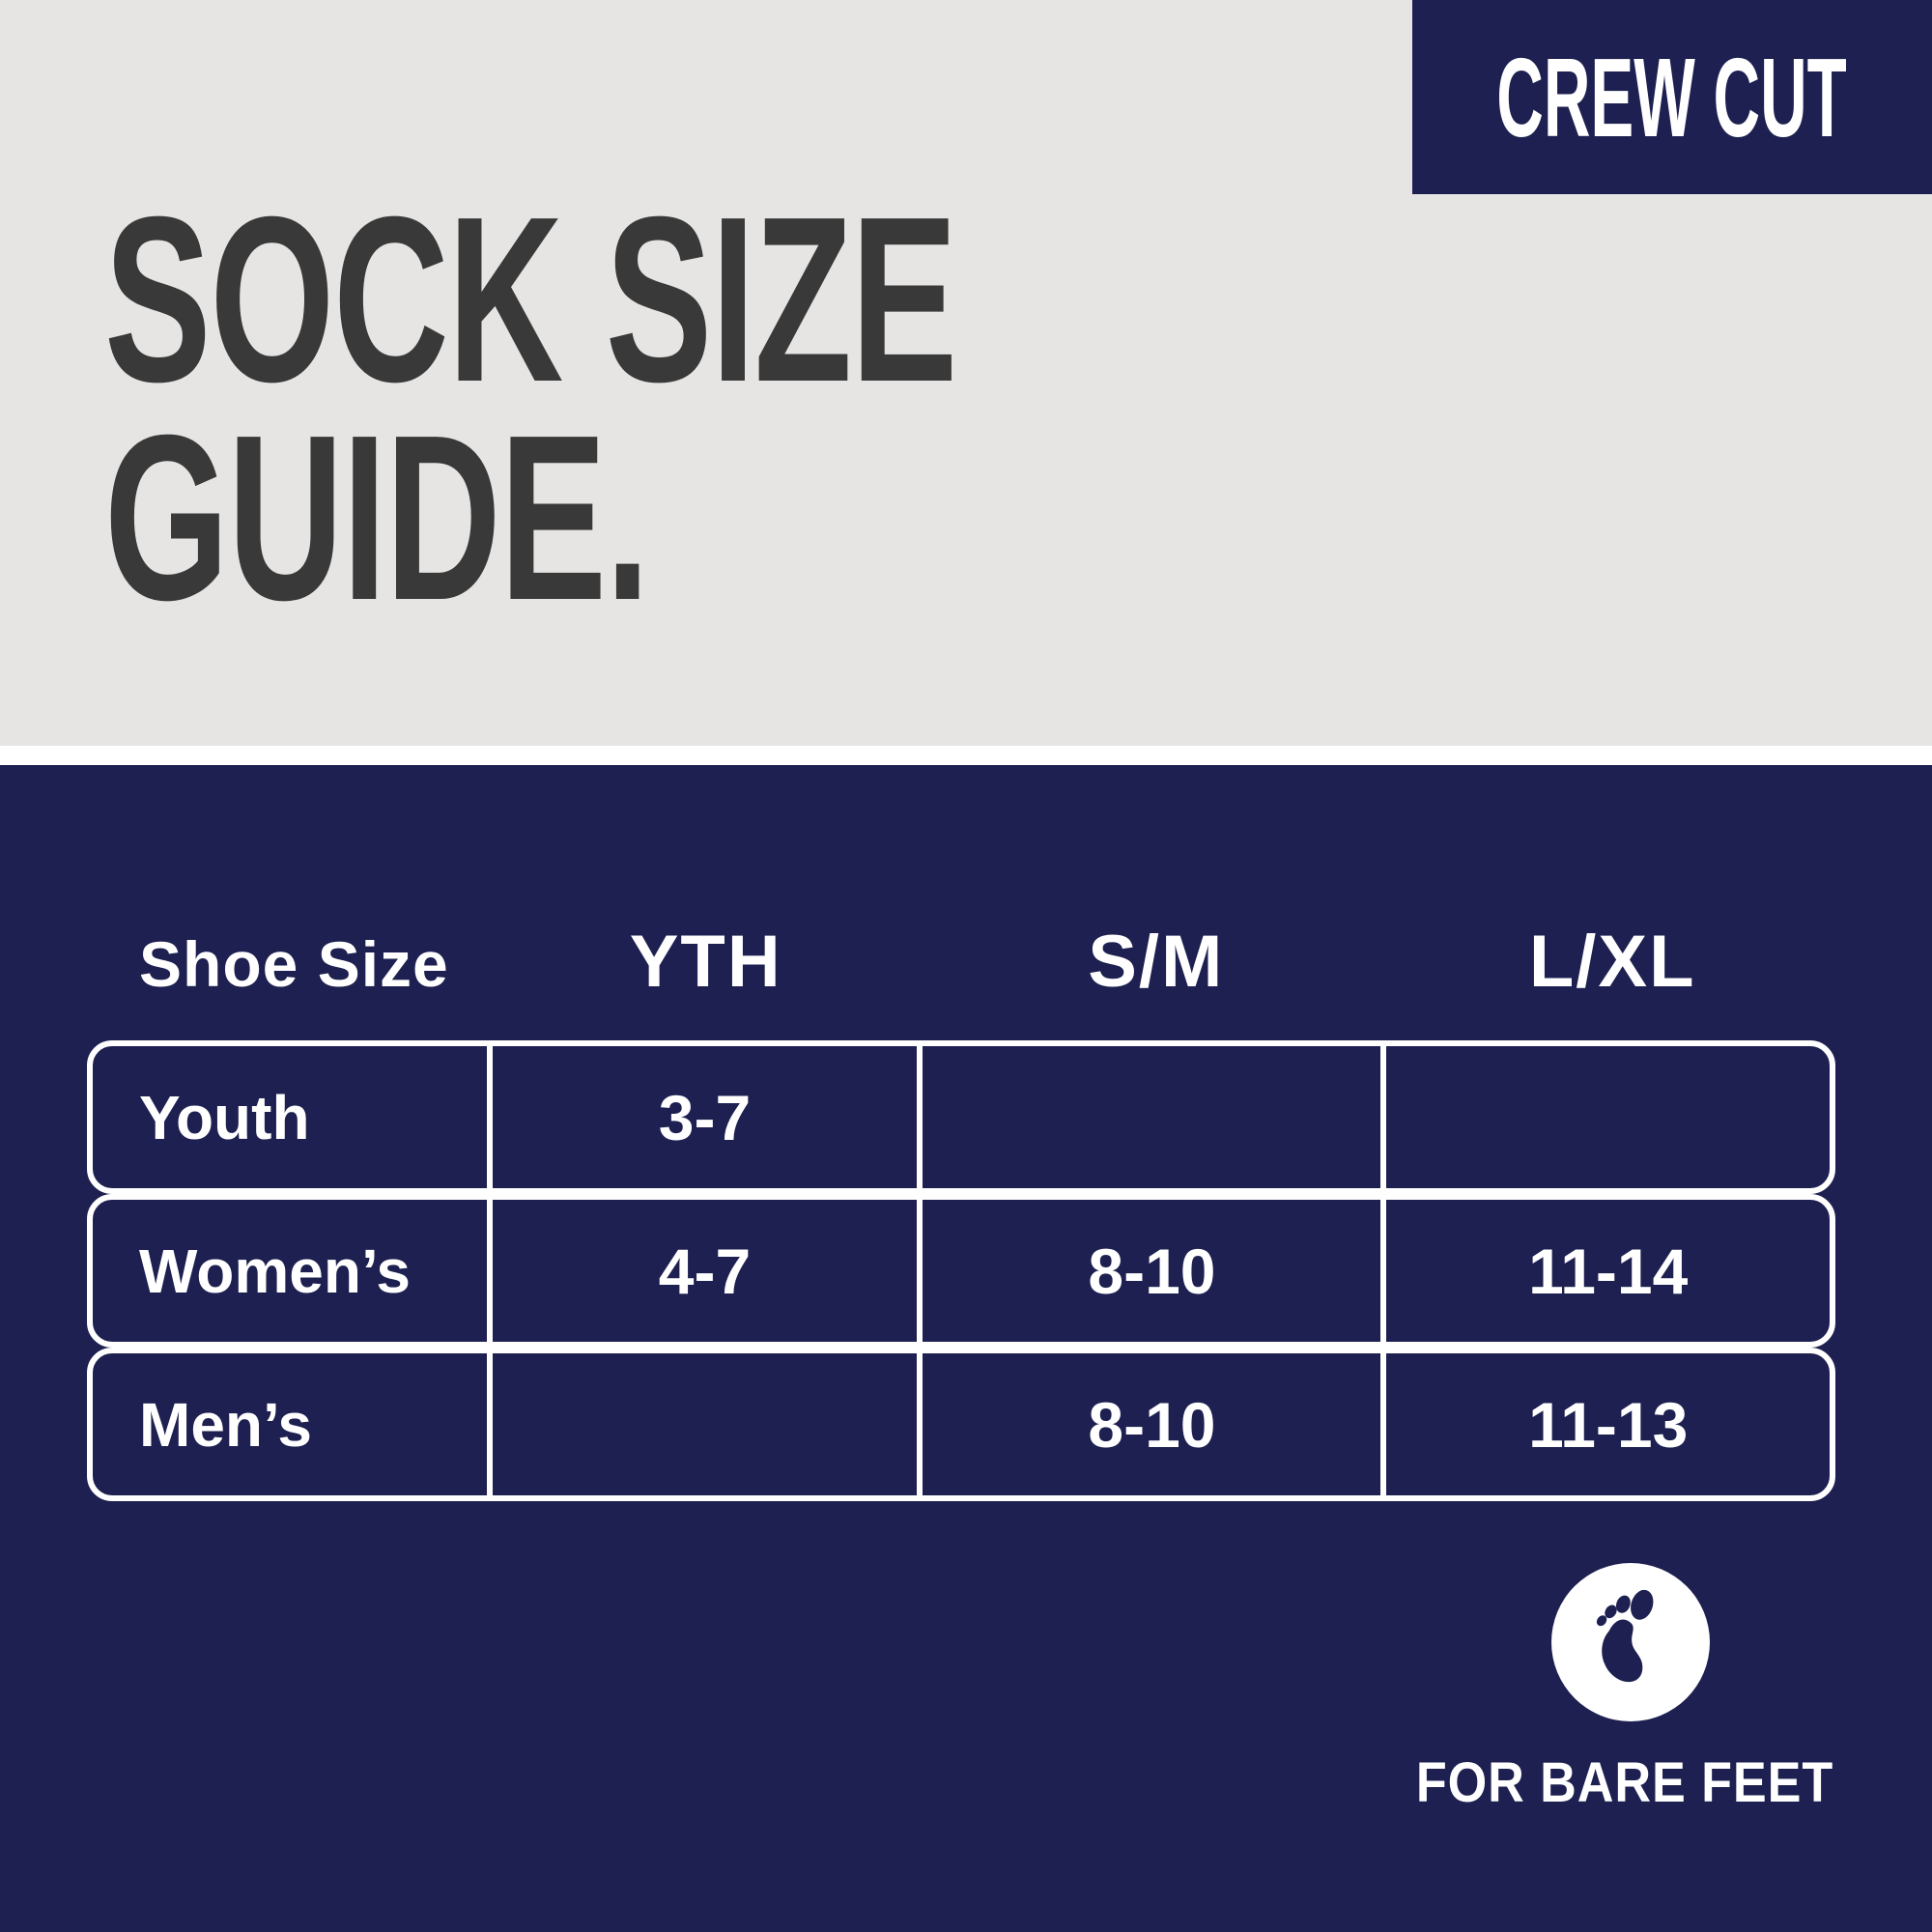 The image size is (1932, 1932). Describe the element at coordinates (1624, 1782) in the screenshot. I see `brand-wordmark: FOR BARE FEET` at that location.